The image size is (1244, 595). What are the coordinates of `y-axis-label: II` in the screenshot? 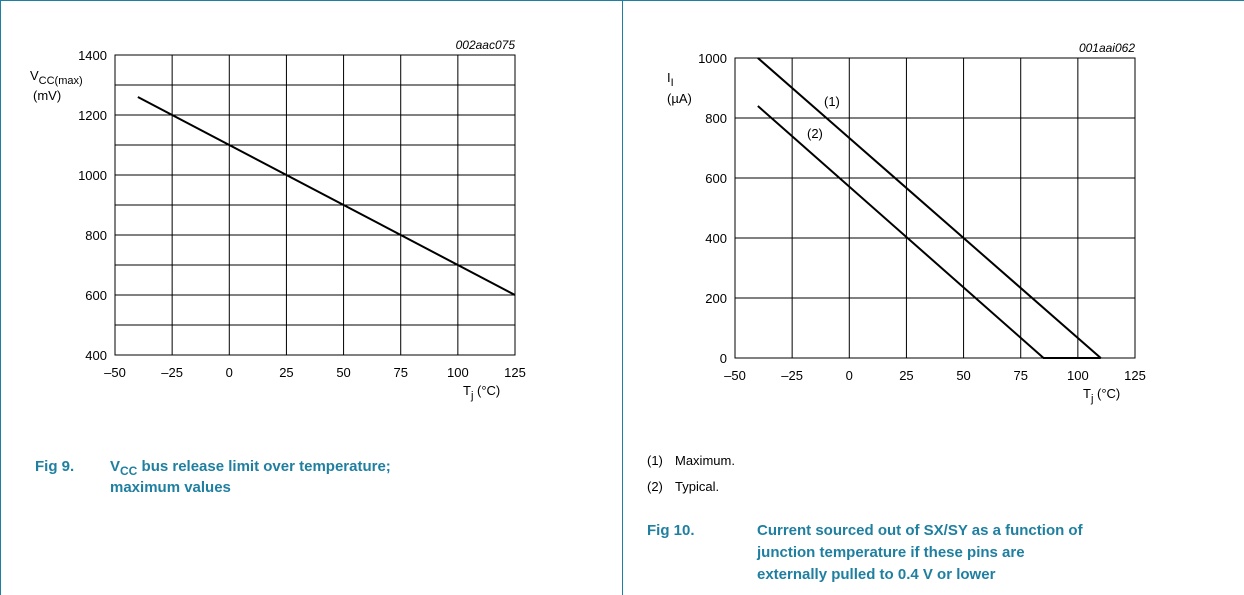 It's located at (670, 79).